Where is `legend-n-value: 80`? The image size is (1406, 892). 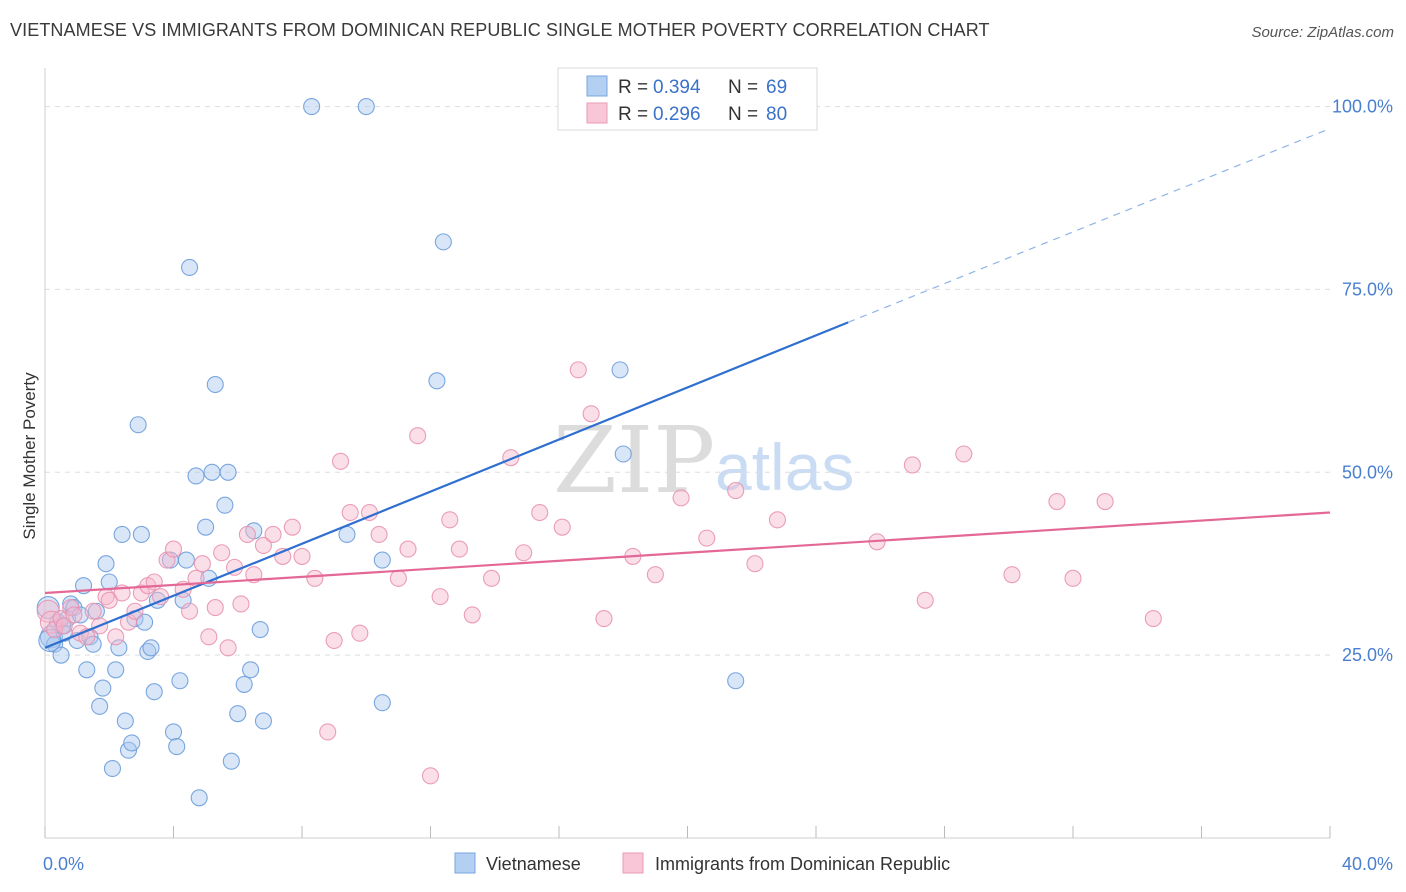
legend-n-value: 80 is located at coordinates (776, 114).